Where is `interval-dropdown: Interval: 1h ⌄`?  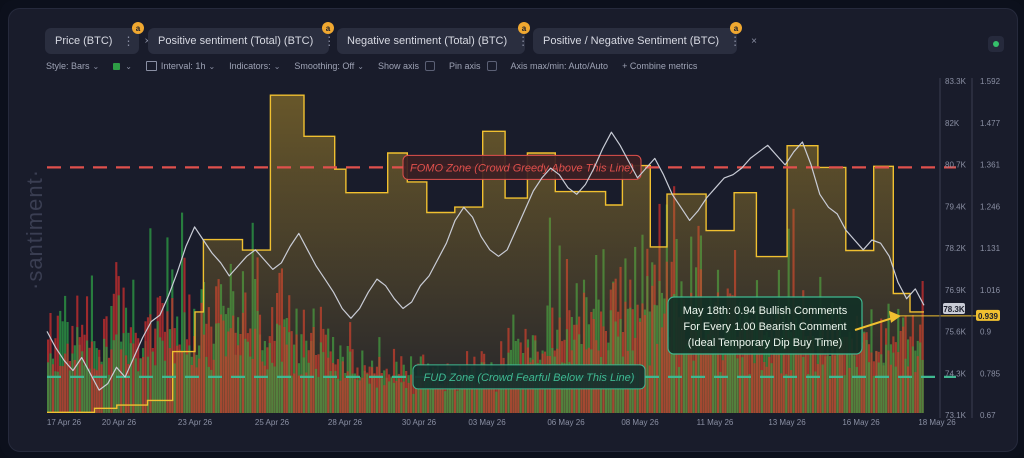 interval-dropdown: Interval: 1h ⌄ is located at coordinates (180, 66).